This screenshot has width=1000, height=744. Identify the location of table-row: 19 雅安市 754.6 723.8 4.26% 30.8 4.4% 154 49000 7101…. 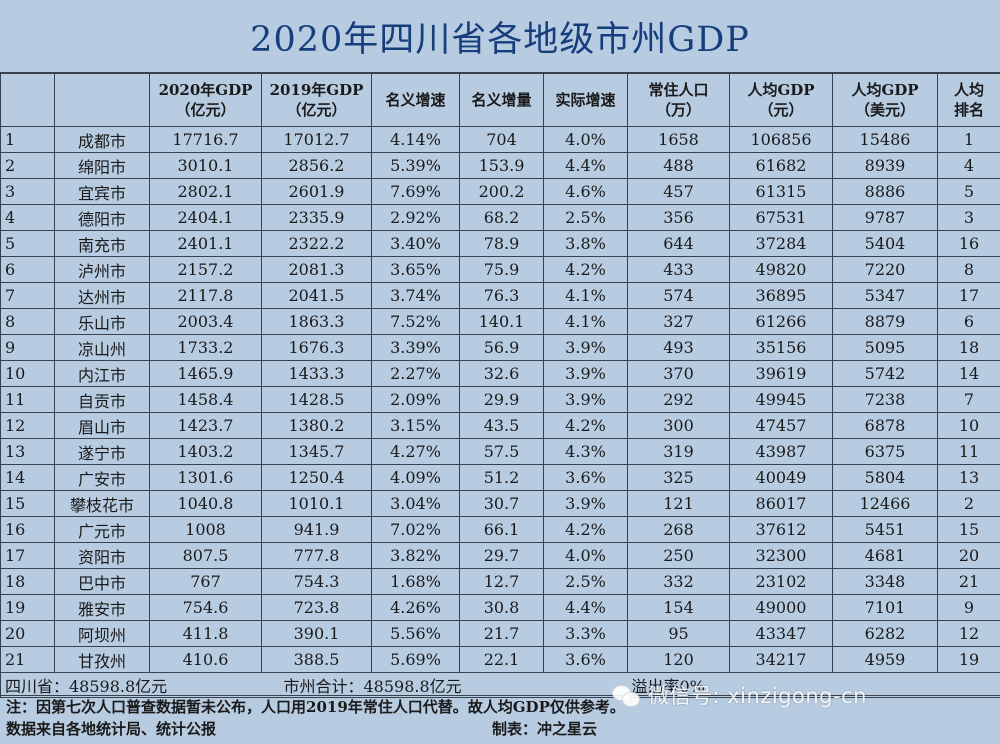
(500, 607).